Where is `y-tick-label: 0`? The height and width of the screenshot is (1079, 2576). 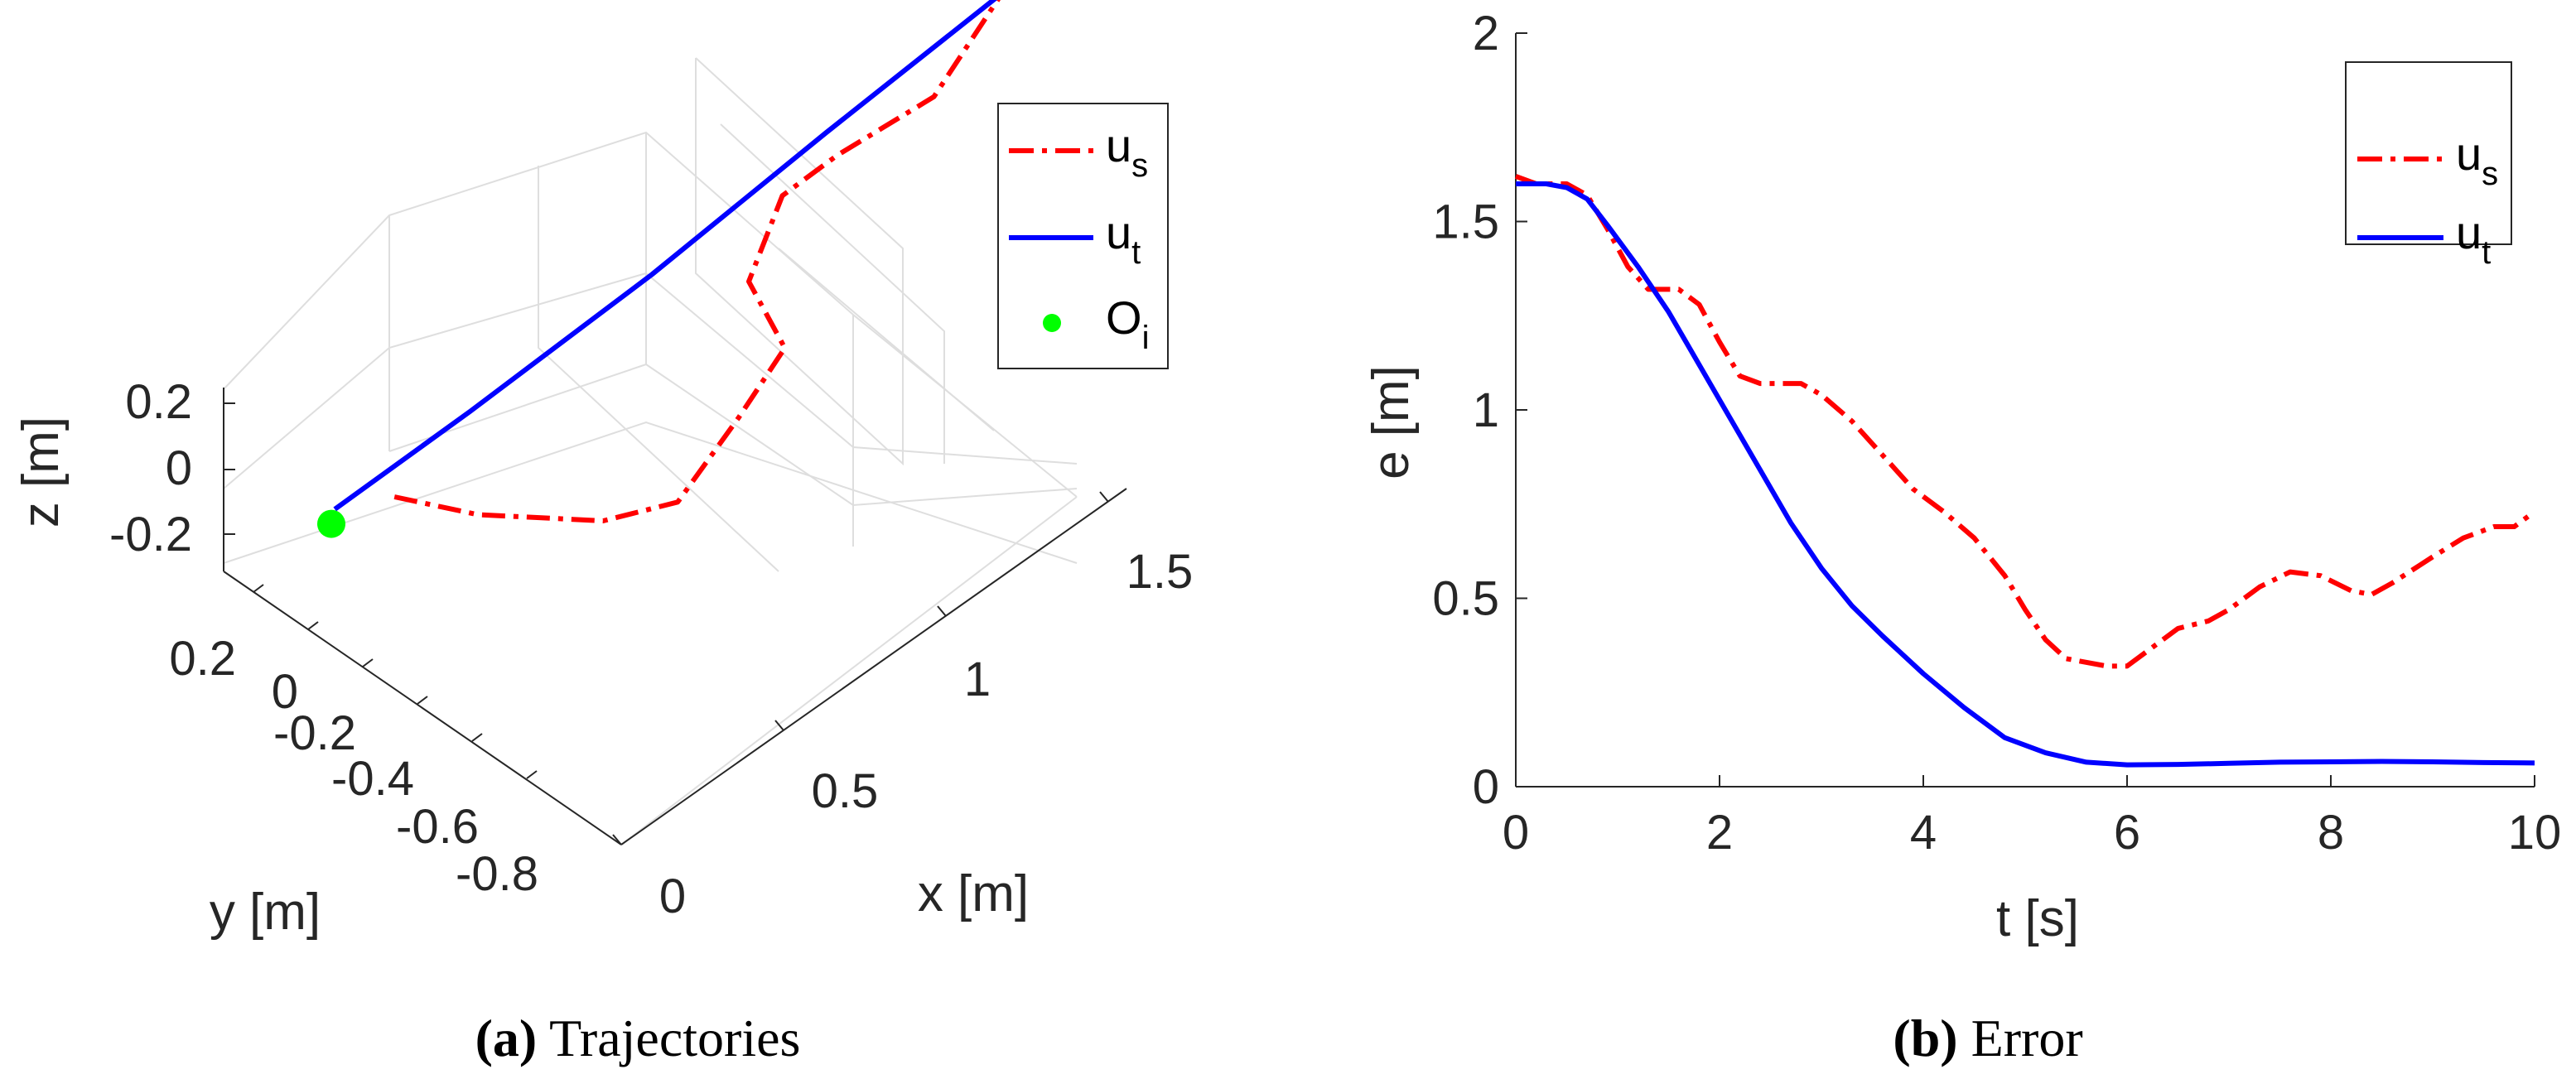 y-tick-label: 0 is located at coordinates (285, 692).